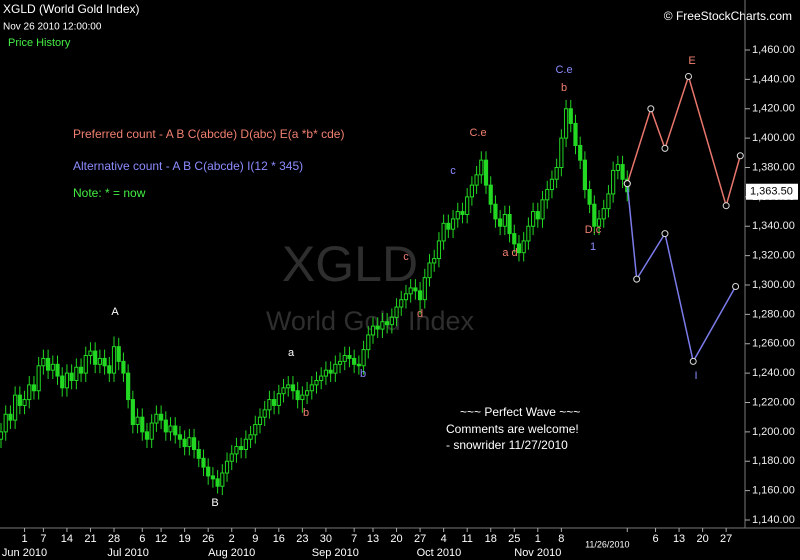  What do you see at coordinates (24, 553) in the screenshot?
I see `month-label: Jun 2010` at bounding box center [24, 553].